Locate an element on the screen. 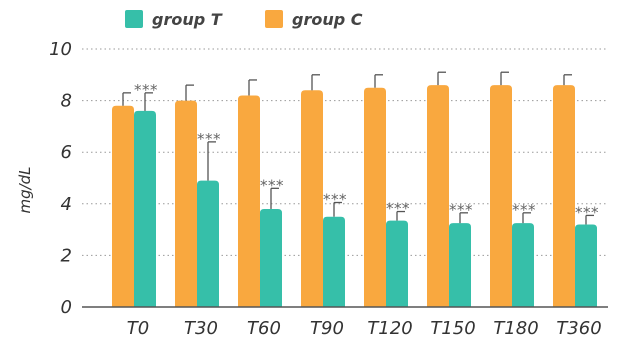 Image resolution: width=629 pixels, height=340 pixels. legend-swatch-group-c is located at coordinates (274, 19).